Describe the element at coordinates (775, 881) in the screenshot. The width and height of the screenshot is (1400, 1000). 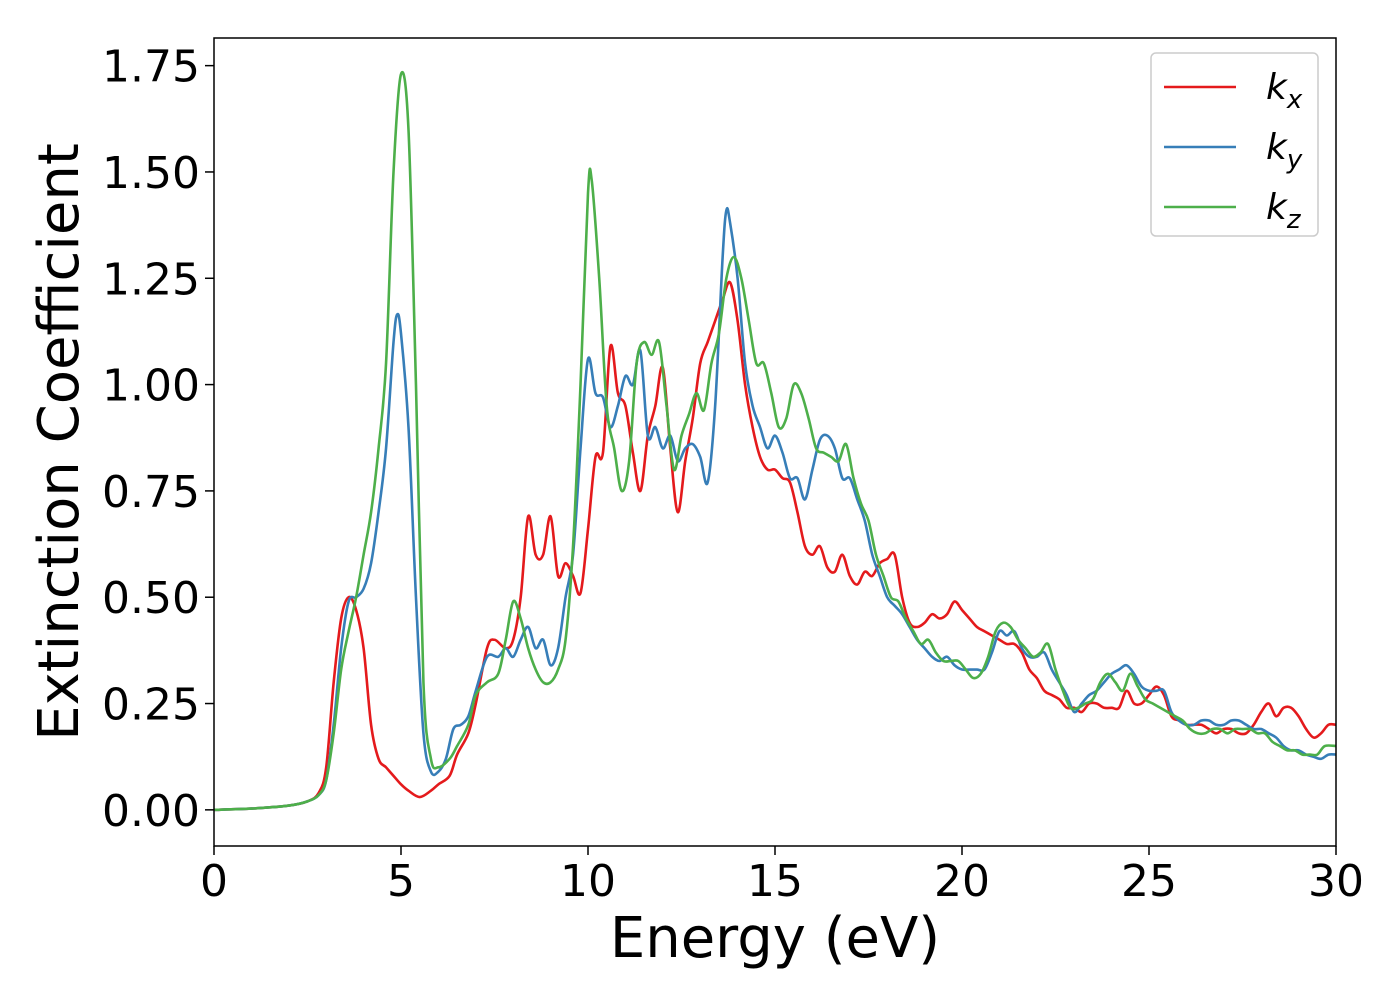
I see `x-tick-label: 15` at that location.